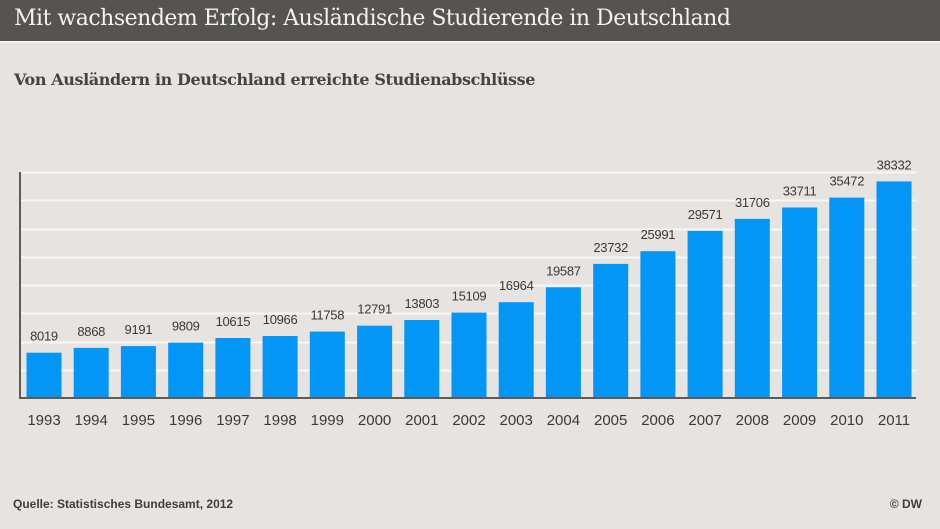  I want to click on bar-2008, so click(752, 308).